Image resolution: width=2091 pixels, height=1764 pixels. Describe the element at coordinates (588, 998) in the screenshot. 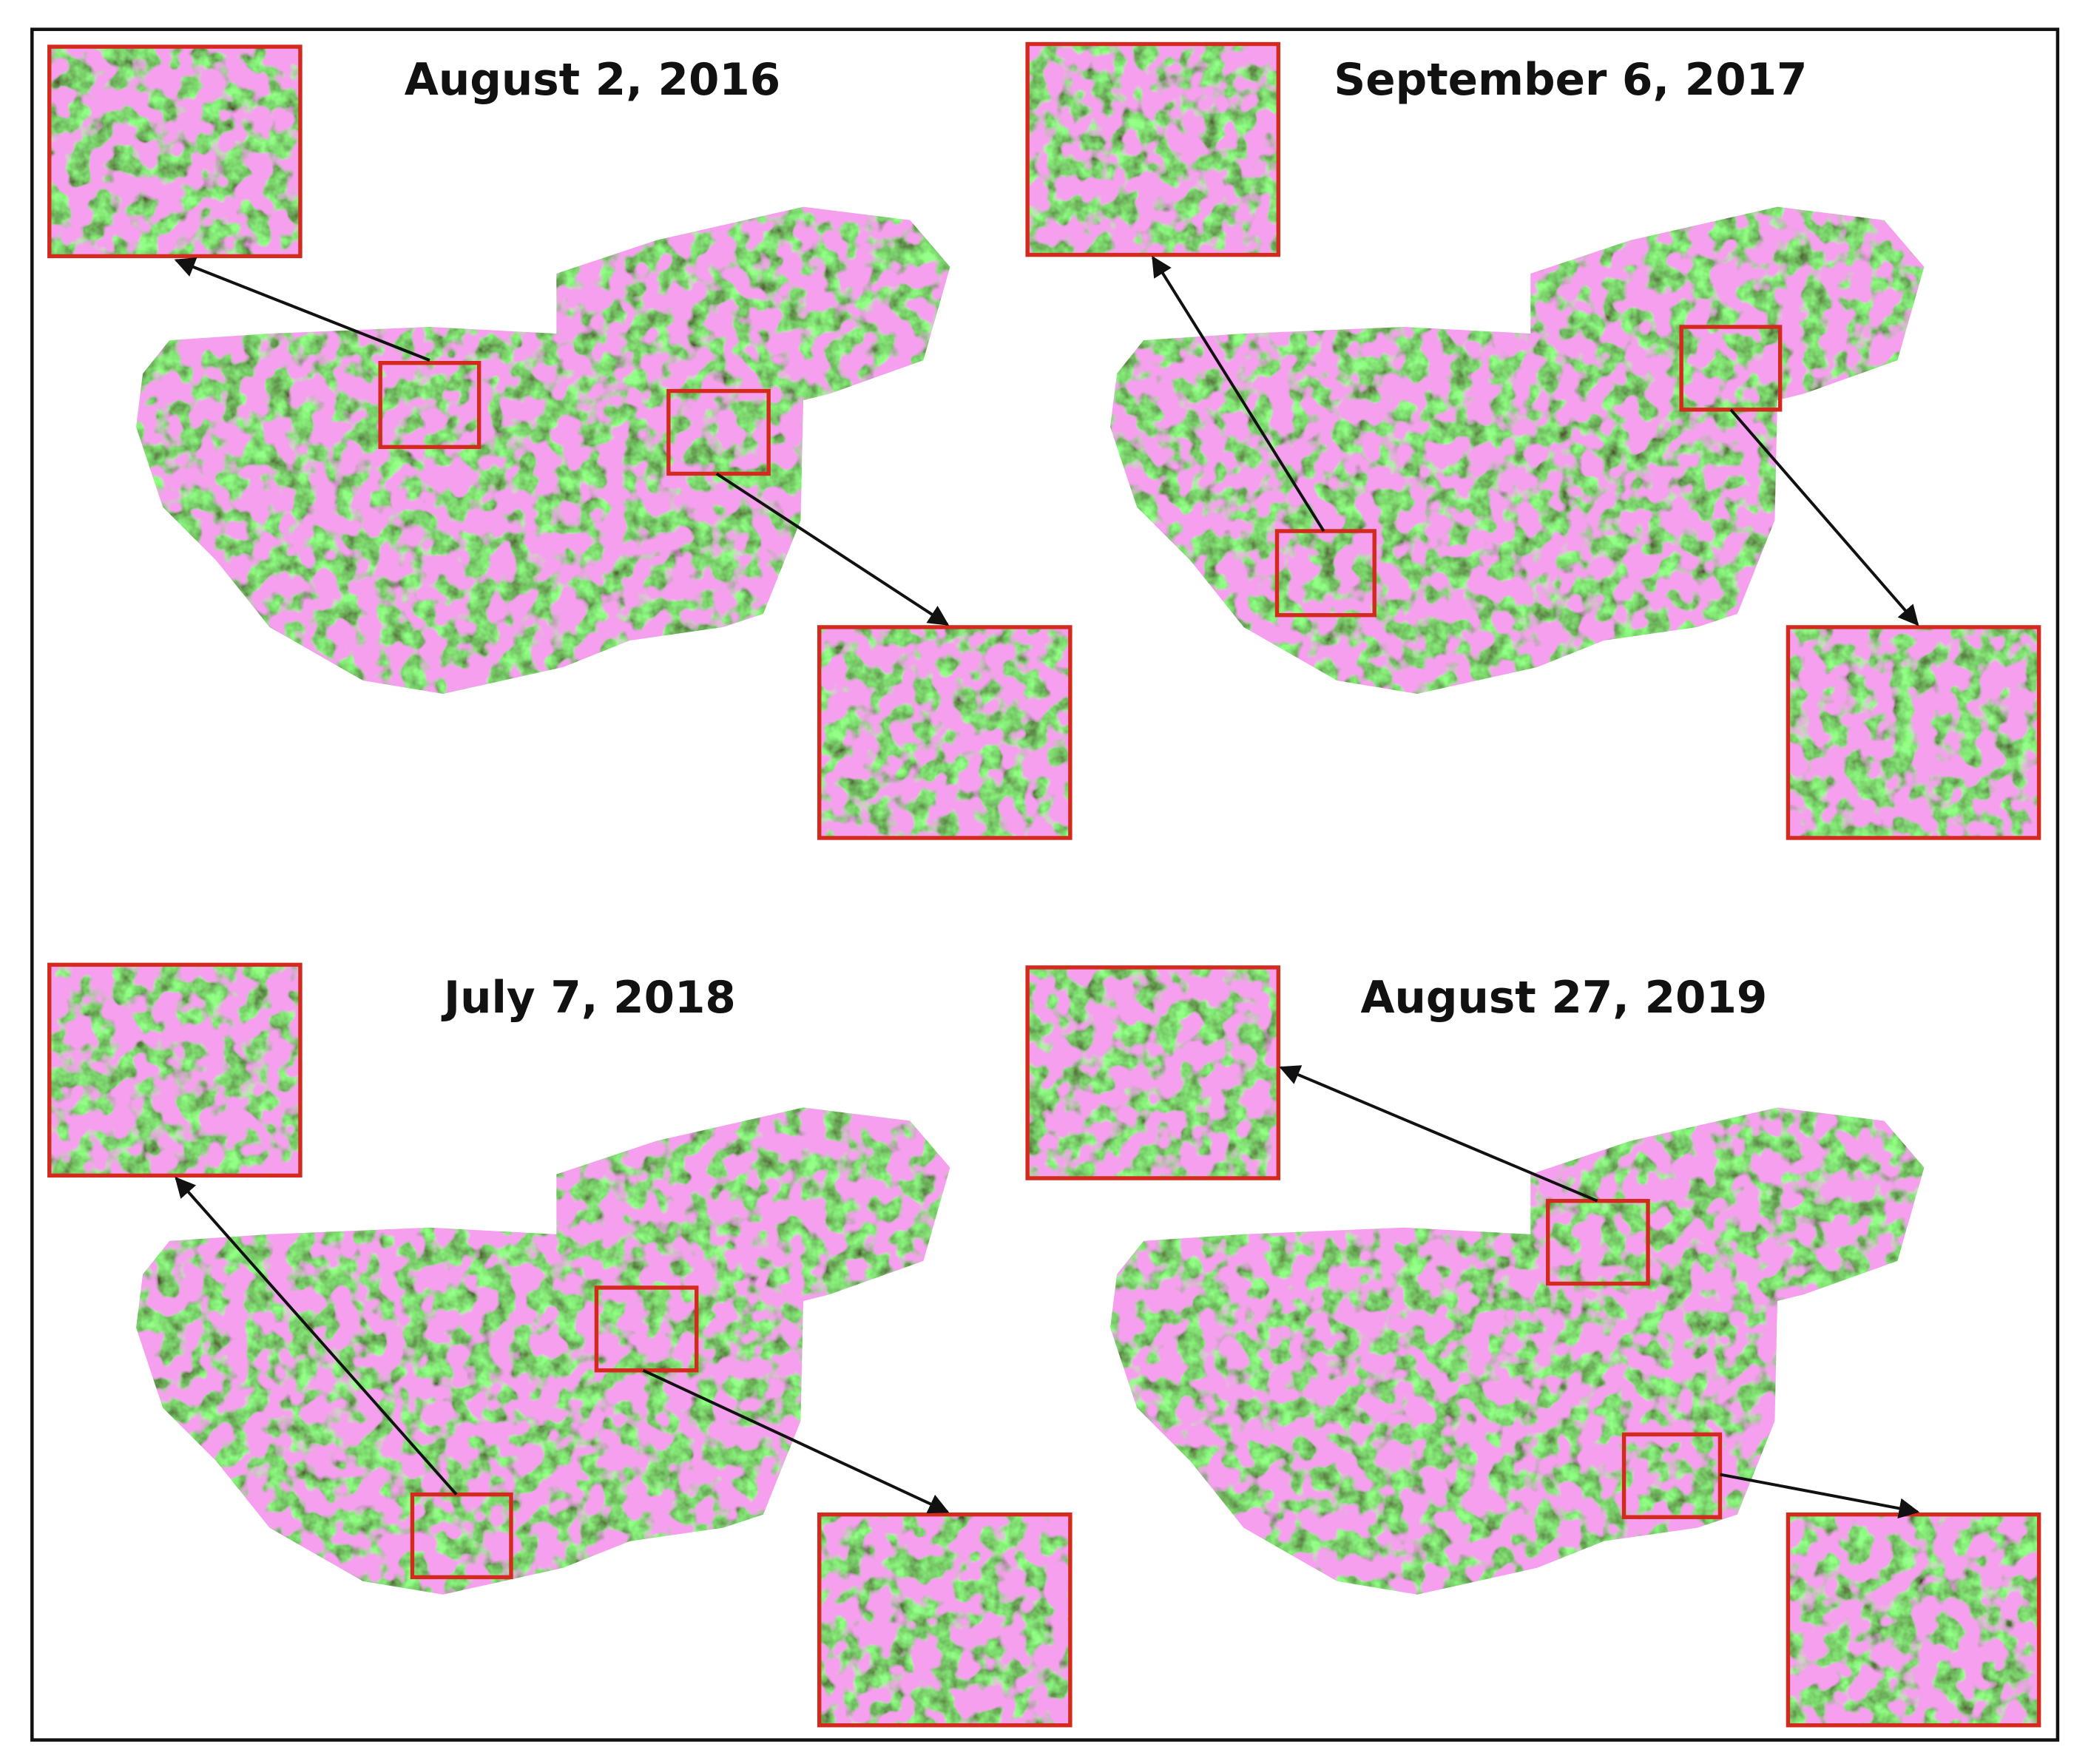

I see `panel-title: July 7, 2018` at that location.